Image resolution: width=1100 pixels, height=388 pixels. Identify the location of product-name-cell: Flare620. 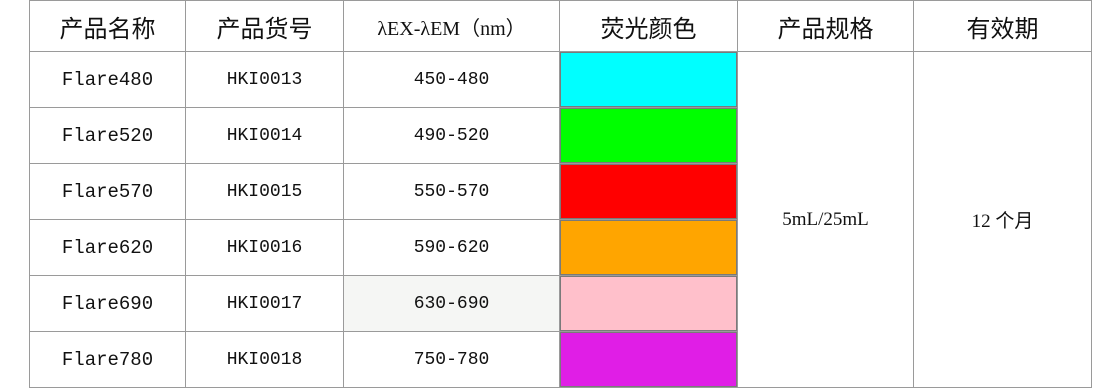
(107, 247).